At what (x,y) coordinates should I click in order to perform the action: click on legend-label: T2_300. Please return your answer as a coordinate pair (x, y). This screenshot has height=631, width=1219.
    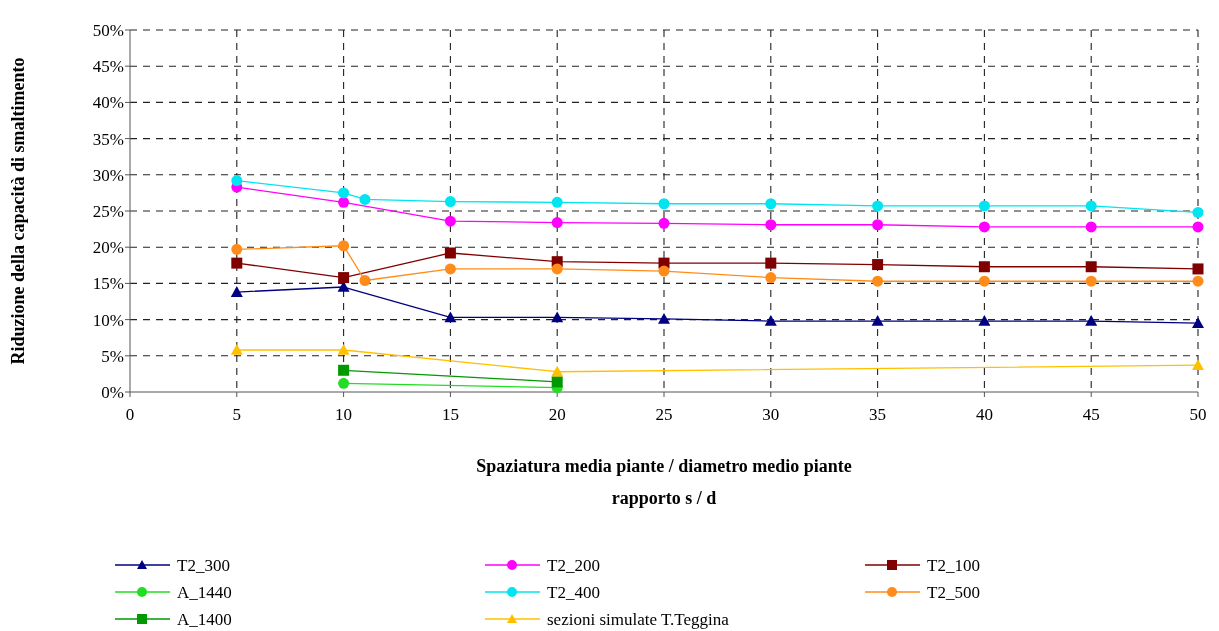
    Looking at the image, I should click on (203, 565).